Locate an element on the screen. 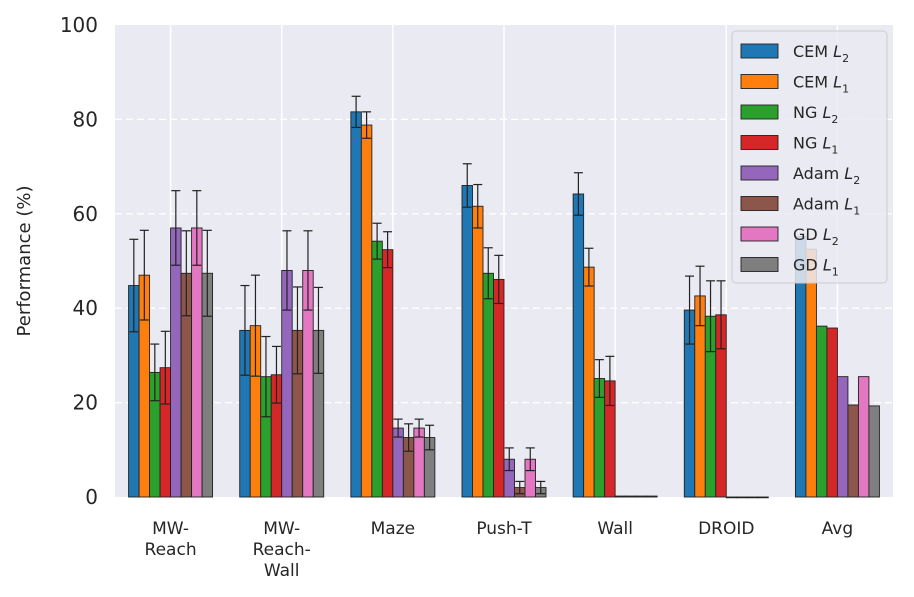 The height and width of the screenshot is (597, 914). y-tick-label: 40 is located at coordinates (85, 308).